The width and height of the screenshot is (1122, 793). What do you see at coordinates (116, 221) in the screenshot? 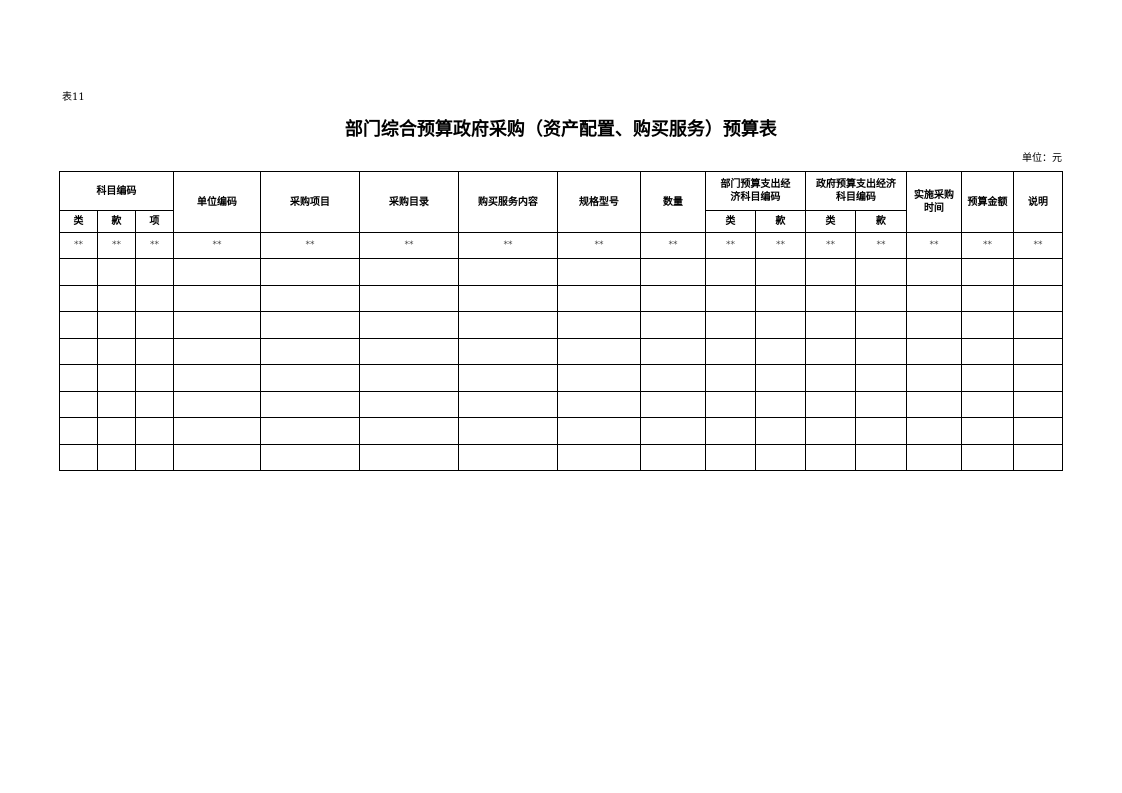
I see `header-kuan: 款` at bounding box center [116, 221].